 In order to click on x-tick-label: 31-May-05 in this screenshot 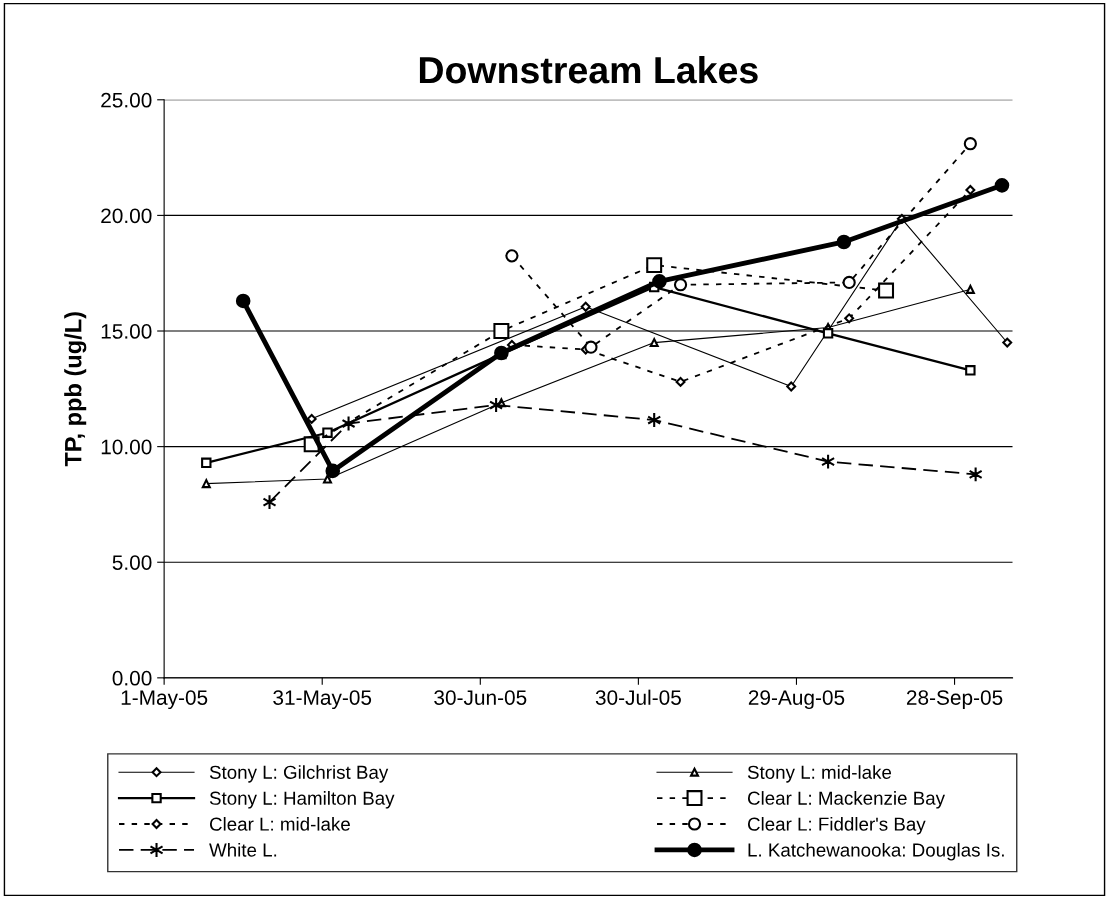, I will do `click(322, 700)`.